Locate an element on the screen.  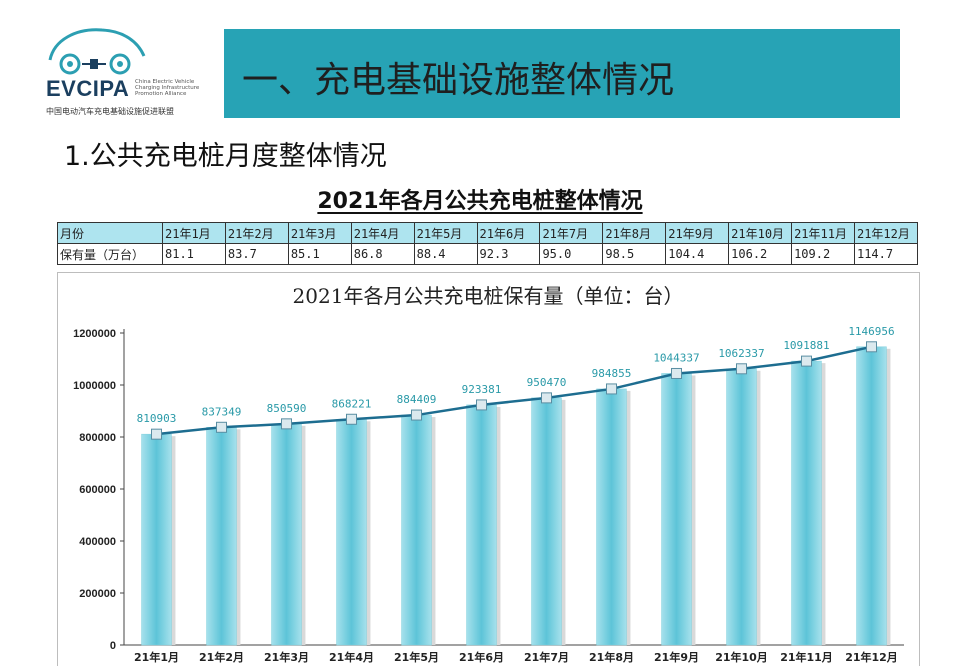
table-value-cell: 85.1 is located at coordinates (319, 254).